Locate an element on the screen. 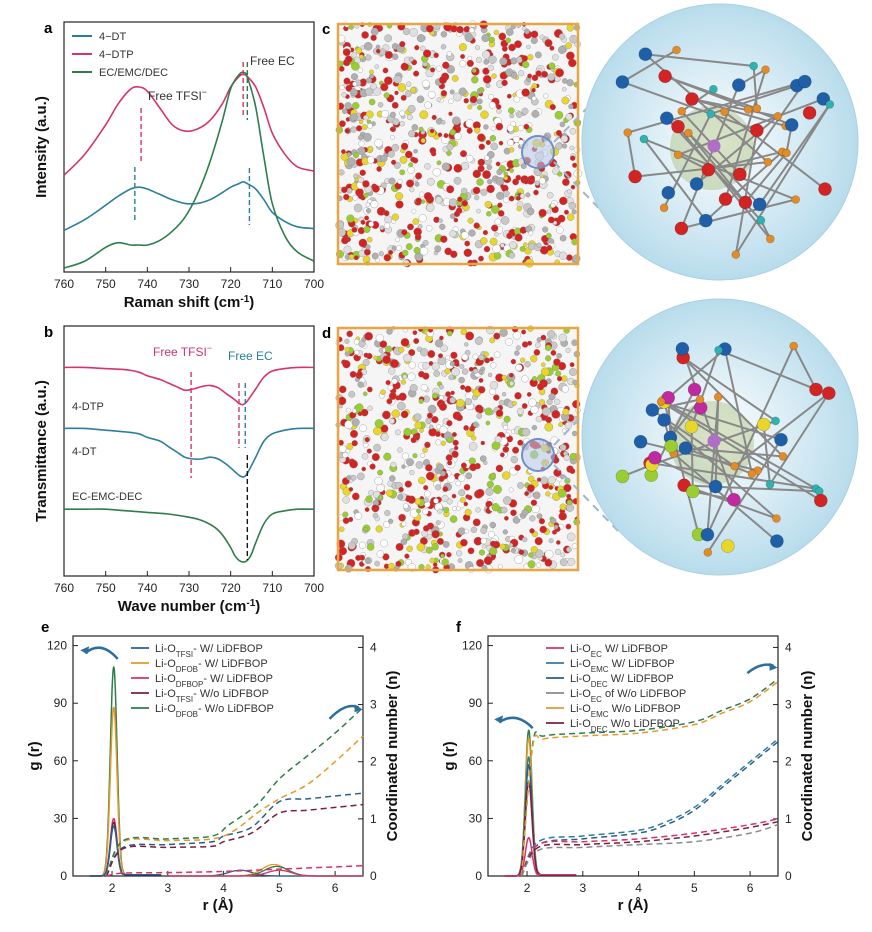 The image size is (872, 932). lithium-ion is located at coordinates (714, 441).